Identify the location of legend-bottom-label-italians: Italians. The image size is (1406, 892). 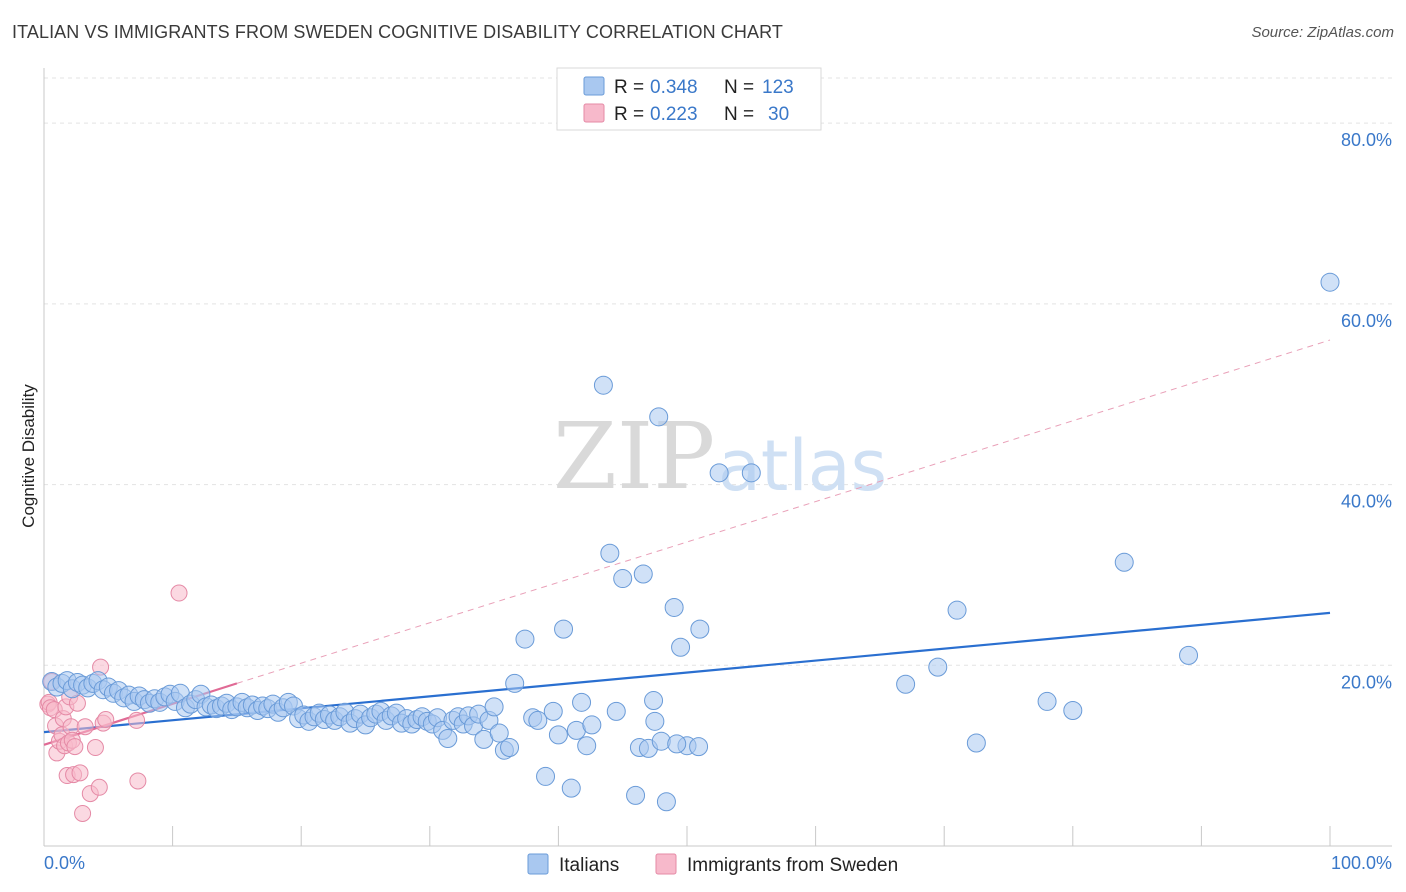
(589, 865).